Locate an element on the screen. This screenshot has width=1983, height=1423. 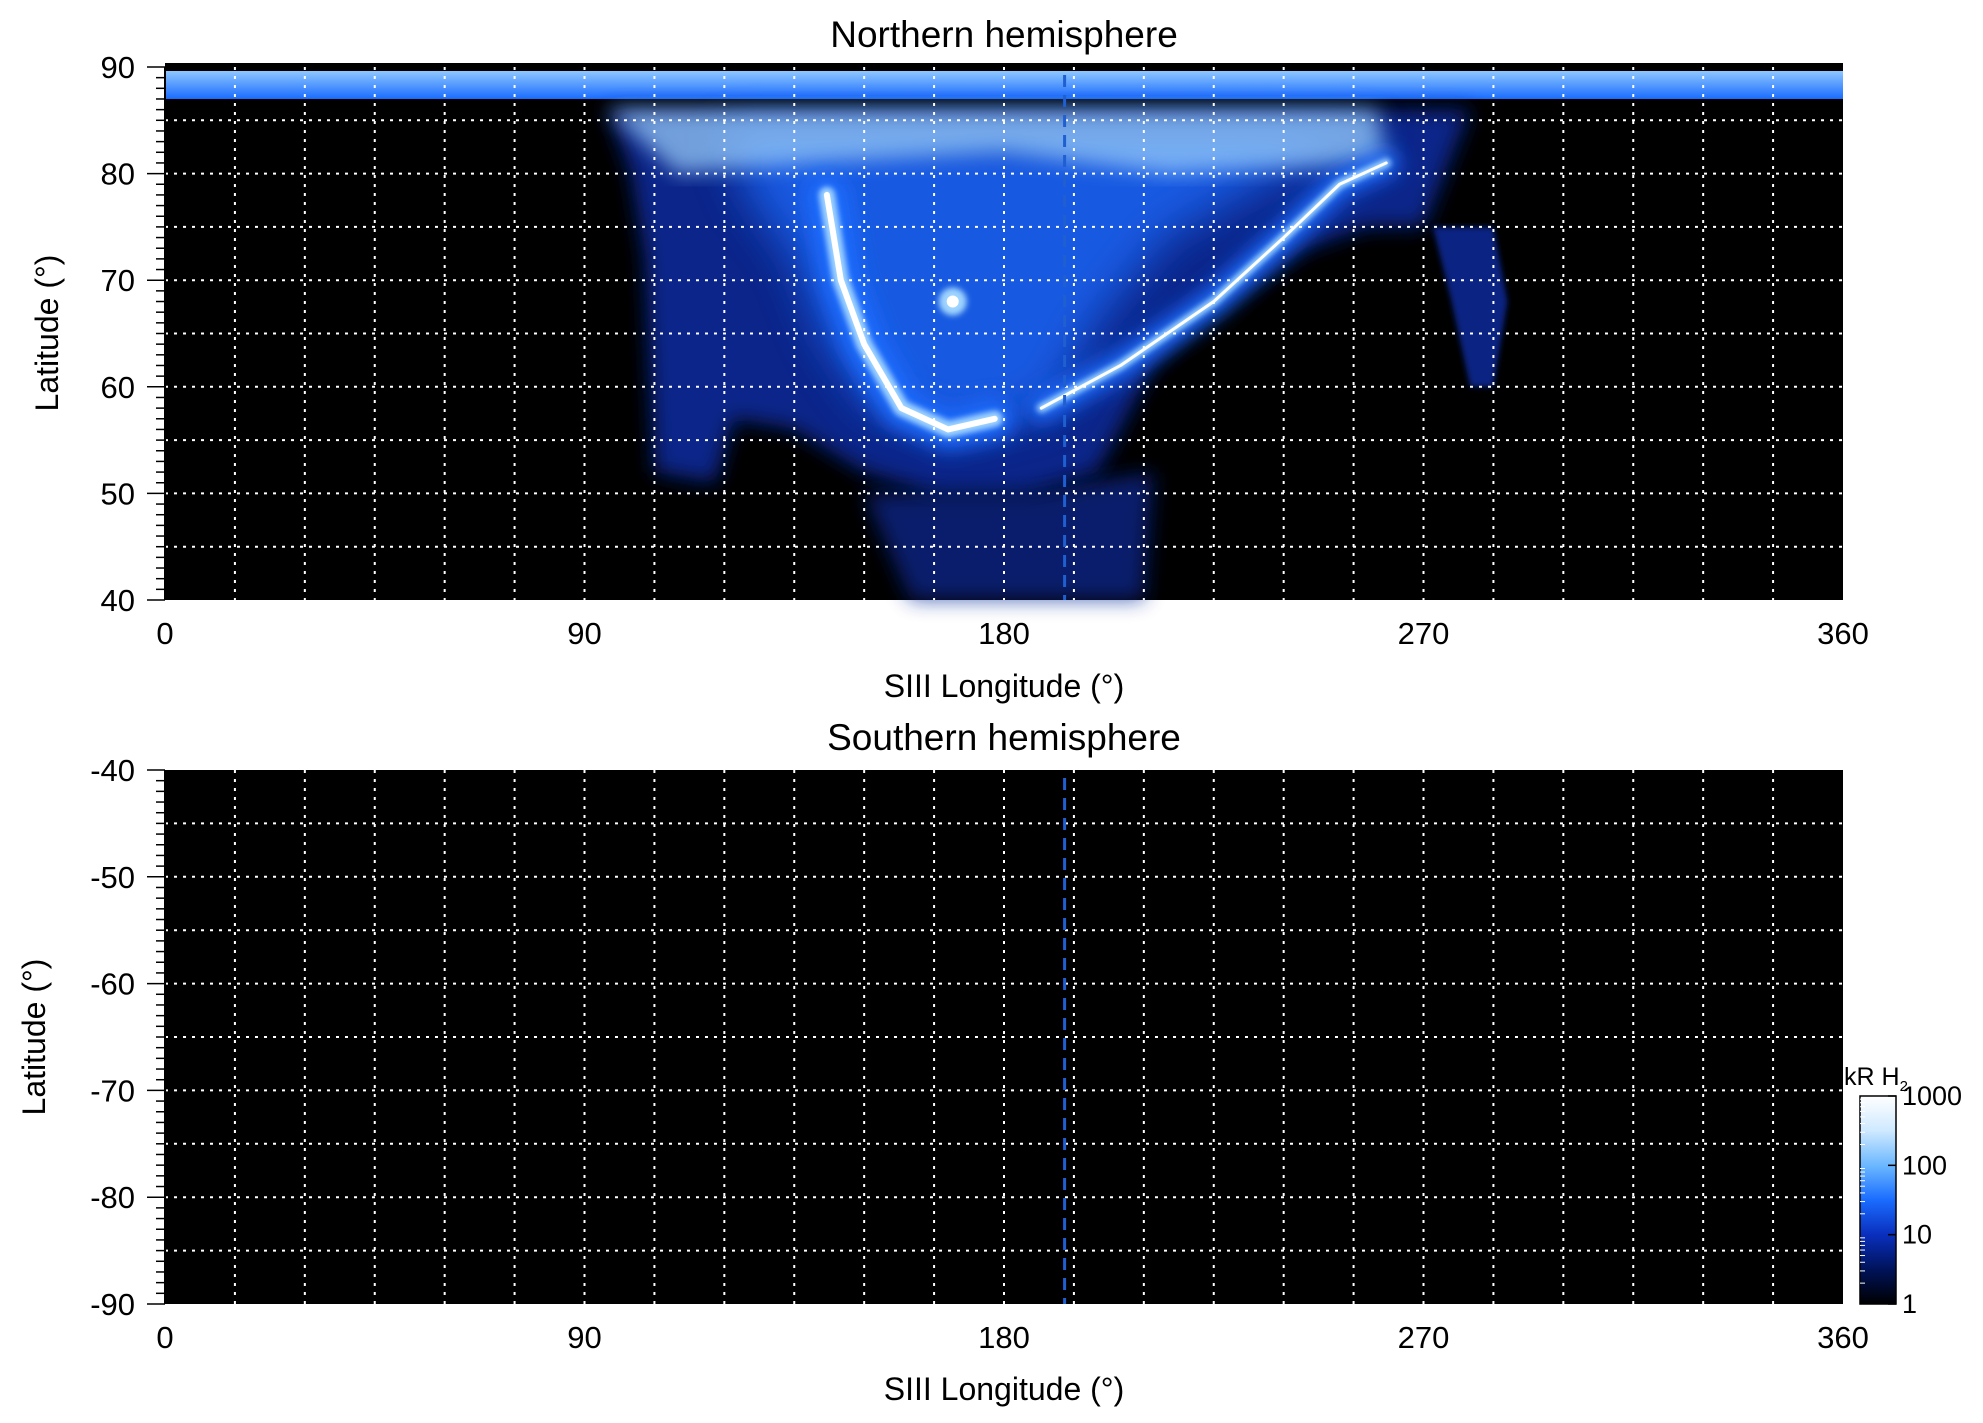
y-tick-label: -80 is located at coordinates (112, 1197).